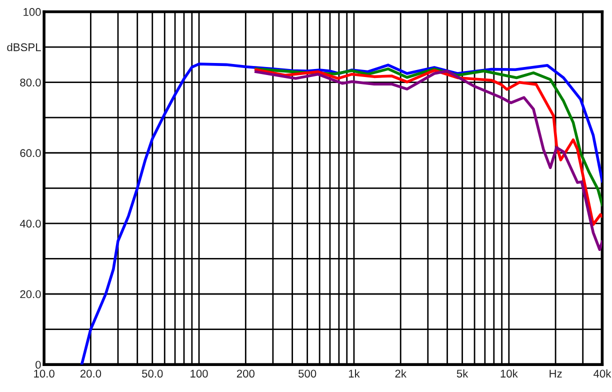 This screenshot has width=612, height=392. What do you see at coordinates (30, 153) in the screenshot?
I see `y-tick-label: 60.0` at bounding box center [30, 153].